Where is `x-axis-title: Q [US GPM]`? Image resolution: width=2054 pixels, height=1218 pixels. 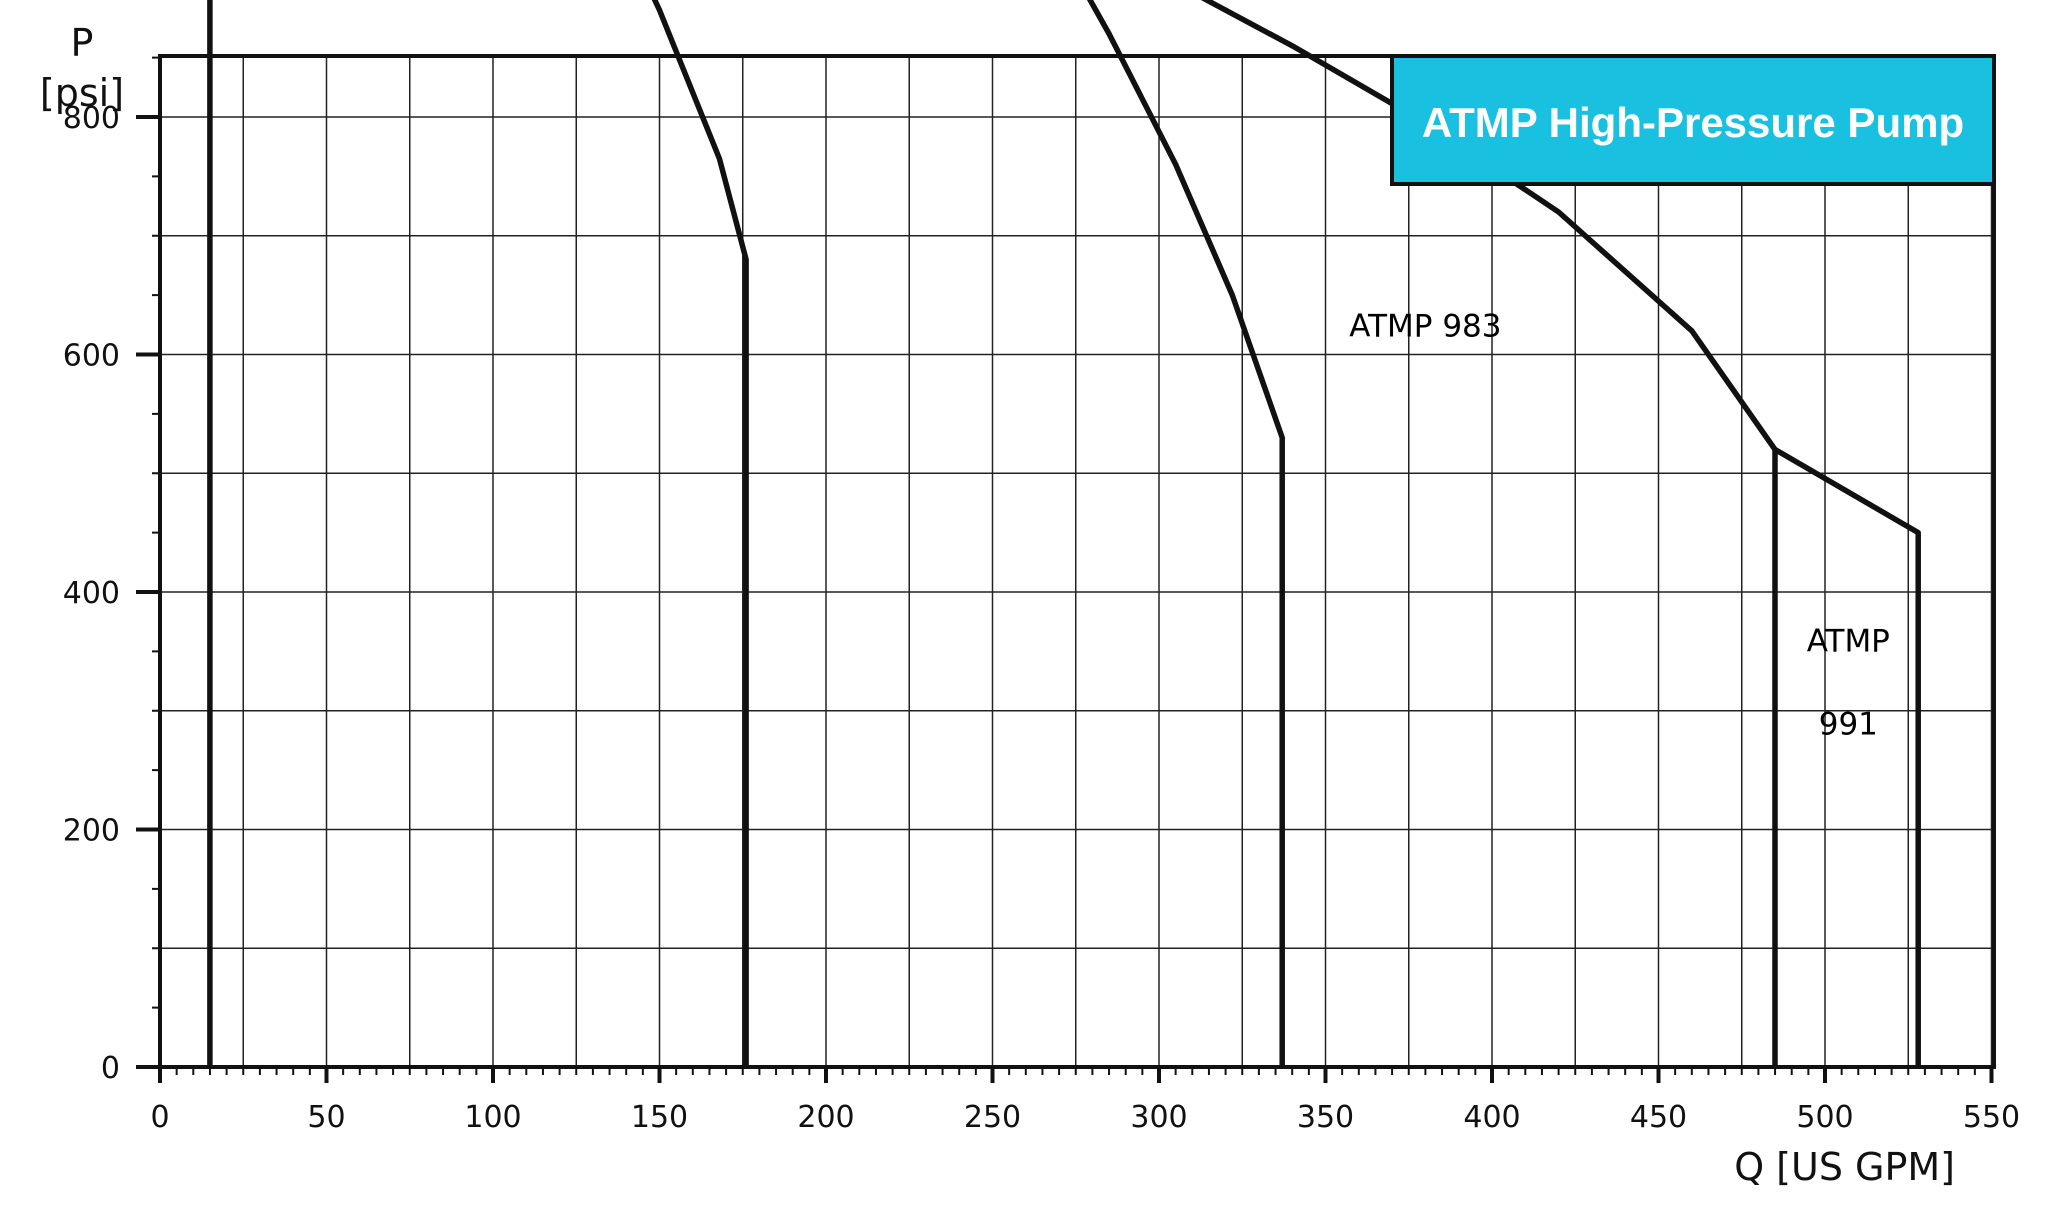
x-axis-title: Q [US GPM] is located at coordinates (1844, 1167).